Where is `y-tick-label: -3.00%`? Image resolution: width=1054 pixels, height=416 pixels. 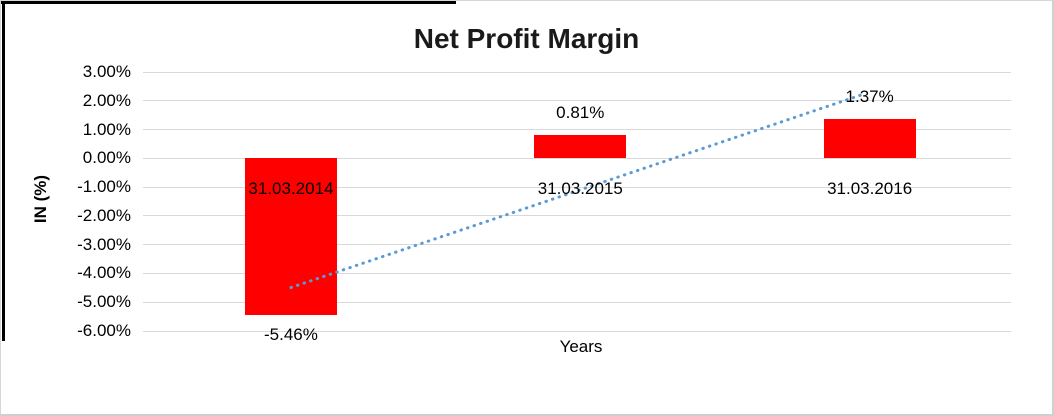
y-tick-label: -3.00% is located at coordinates (104, 244).